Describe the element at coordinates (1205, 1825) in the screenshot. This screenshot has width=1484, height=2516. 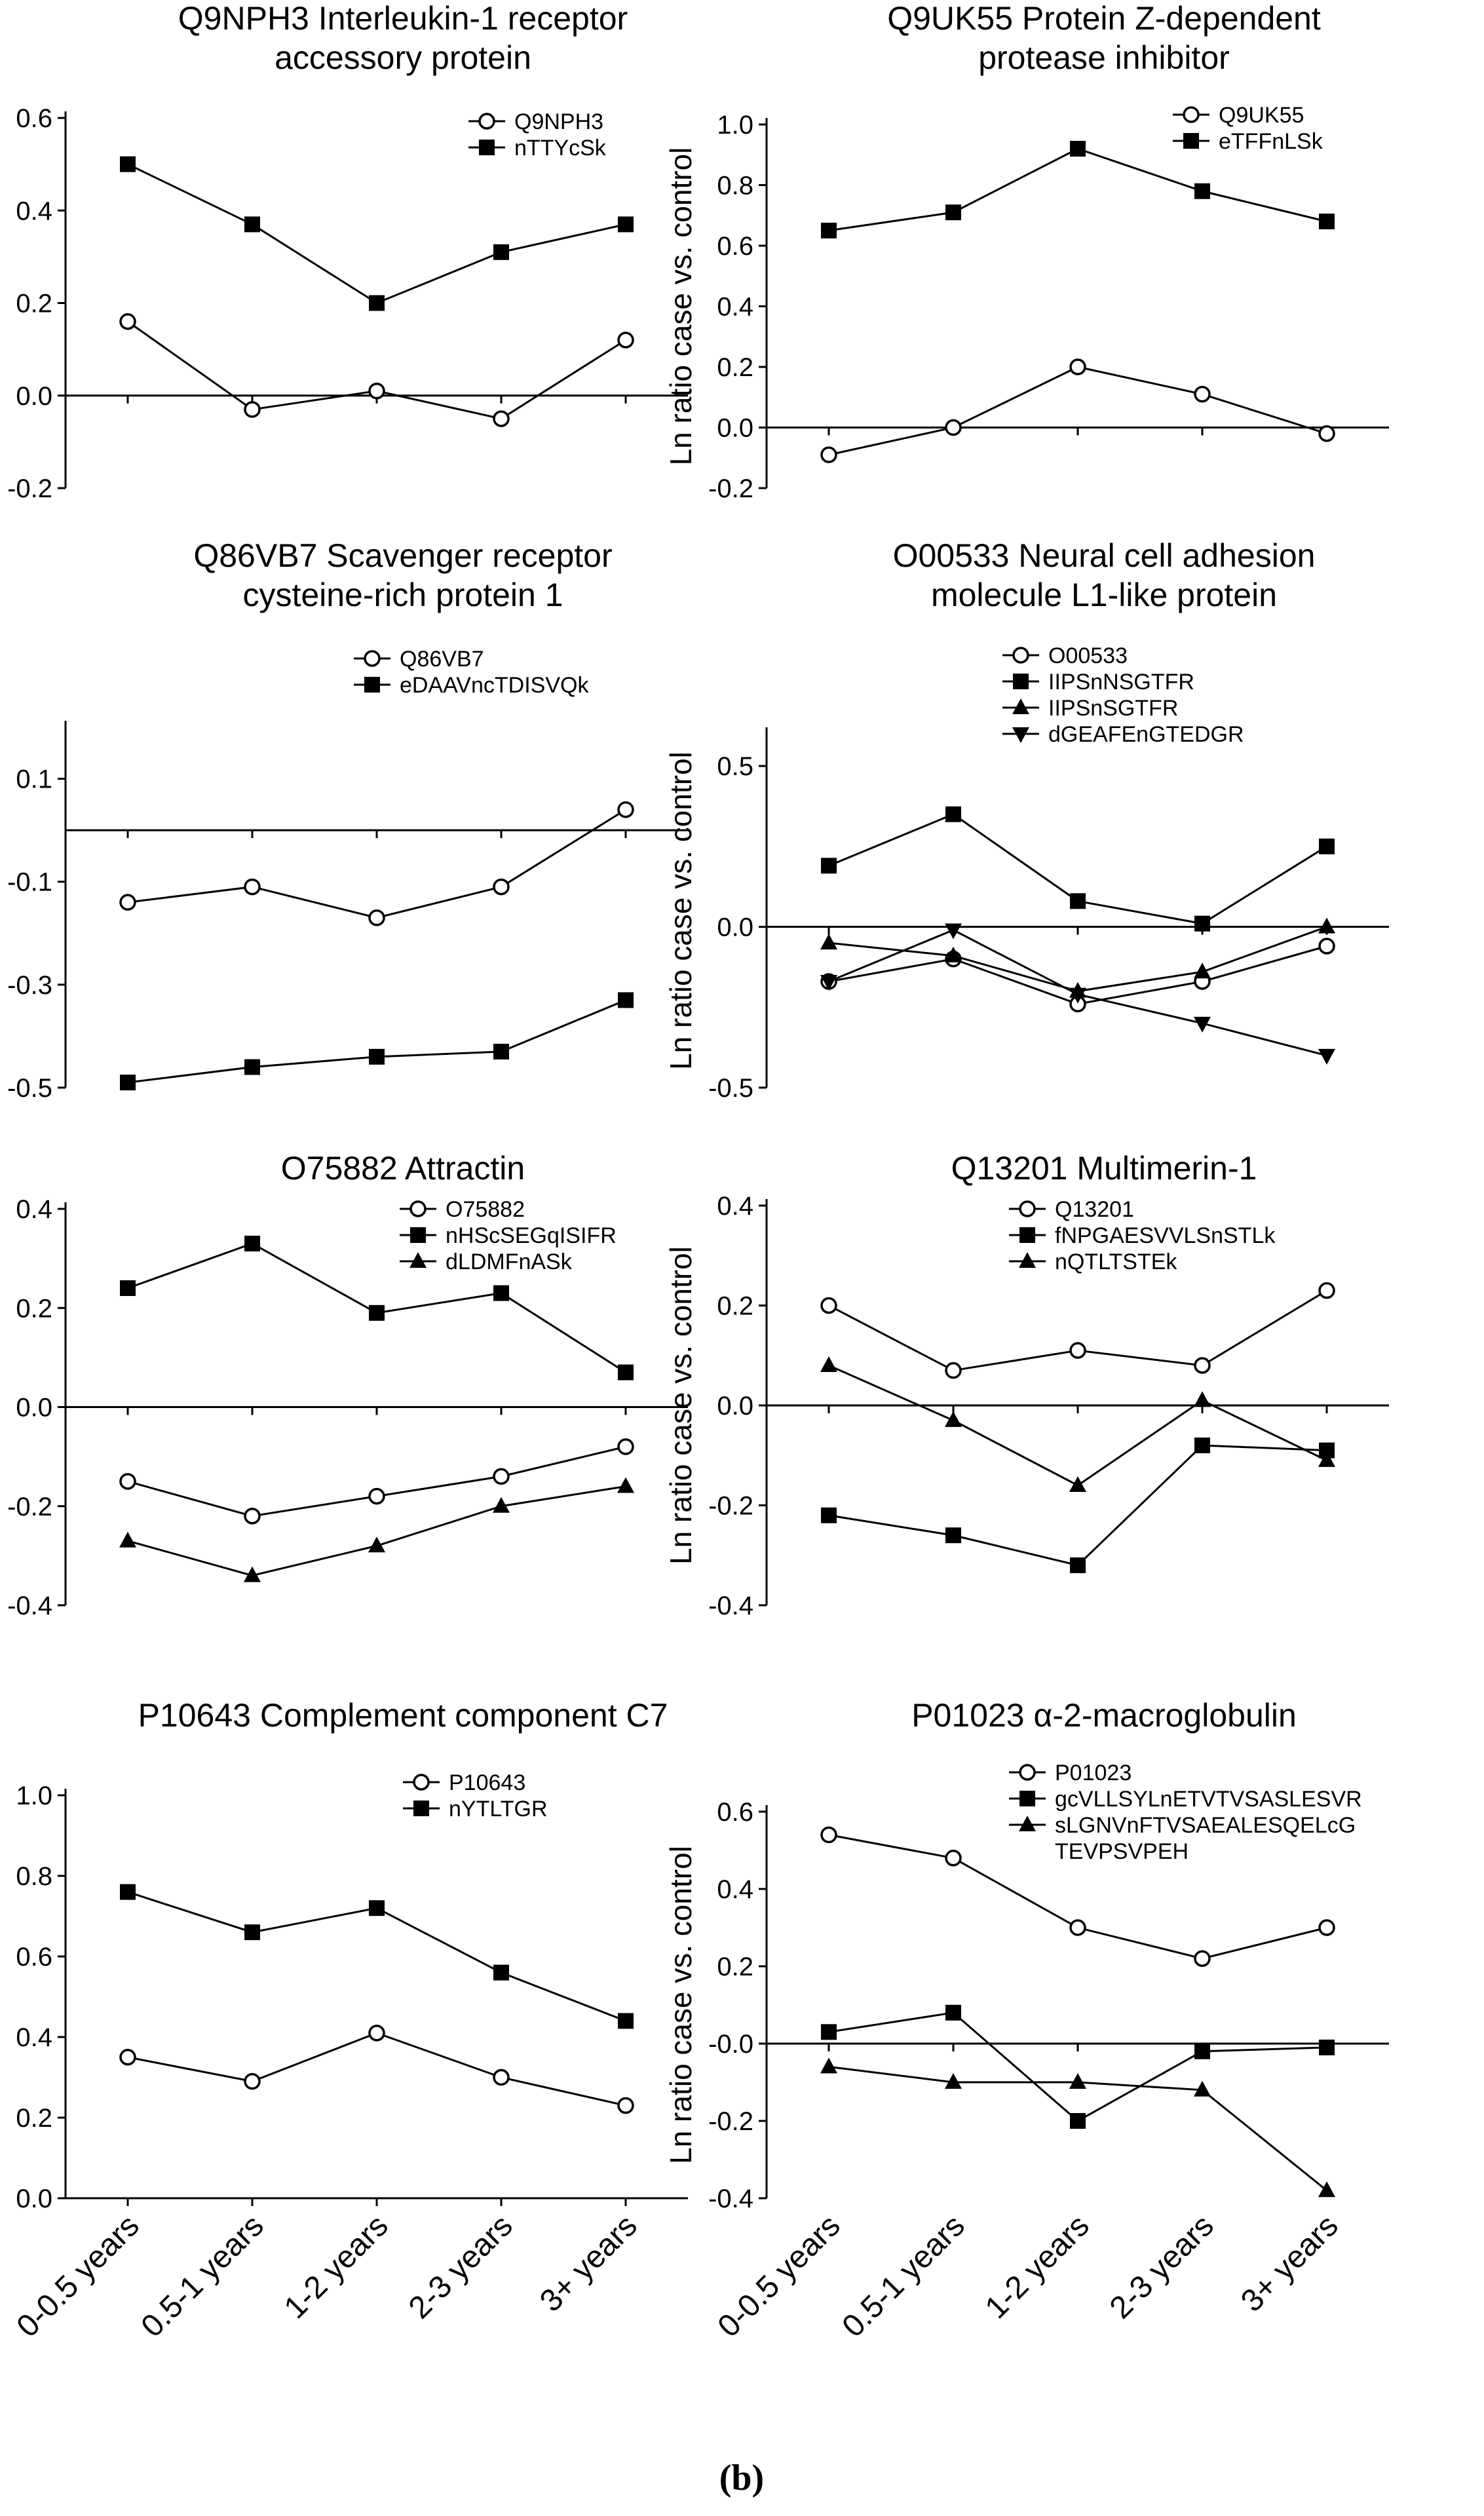
I see `legend-label: sLGNVnFTVSAEALESQELcG` at that location.